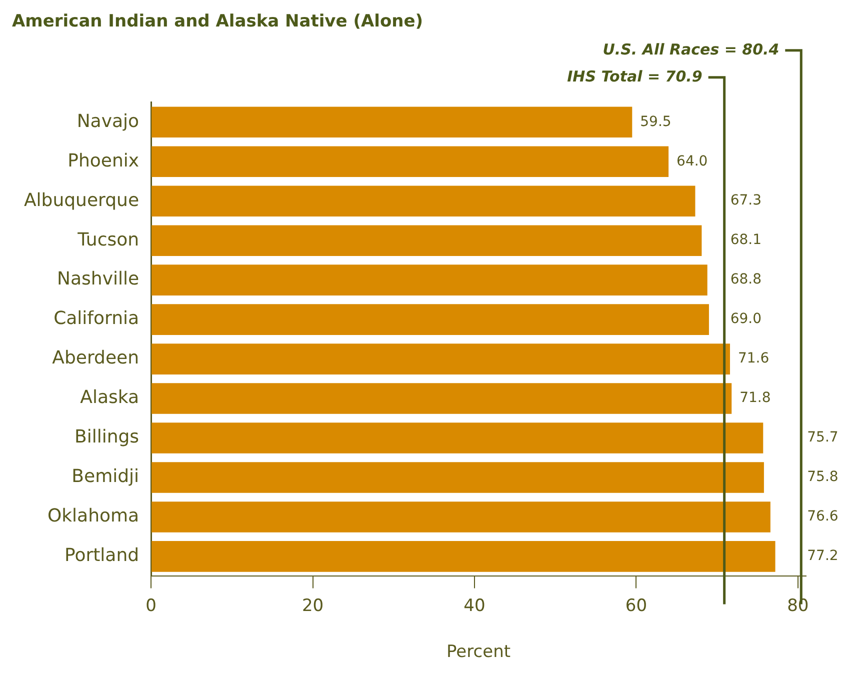 This screenshot has height=679, width=864. Describe the element at coordinates (108, 239) in the screenshot. I see `y-tick-label: Tucson` at that location.